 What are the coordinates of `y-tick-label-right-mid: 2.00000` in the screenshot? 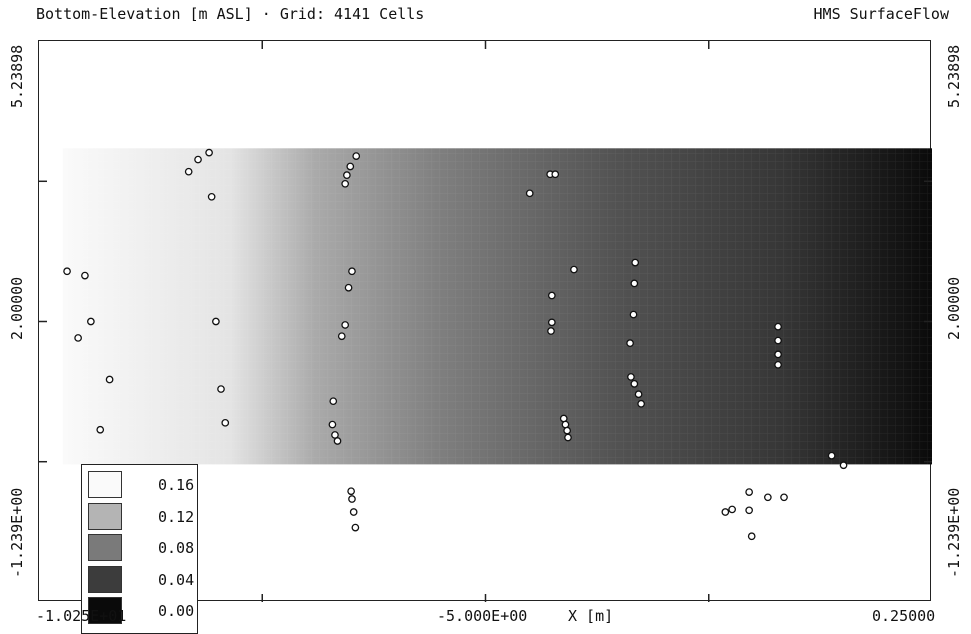 It's located at (954, 308).